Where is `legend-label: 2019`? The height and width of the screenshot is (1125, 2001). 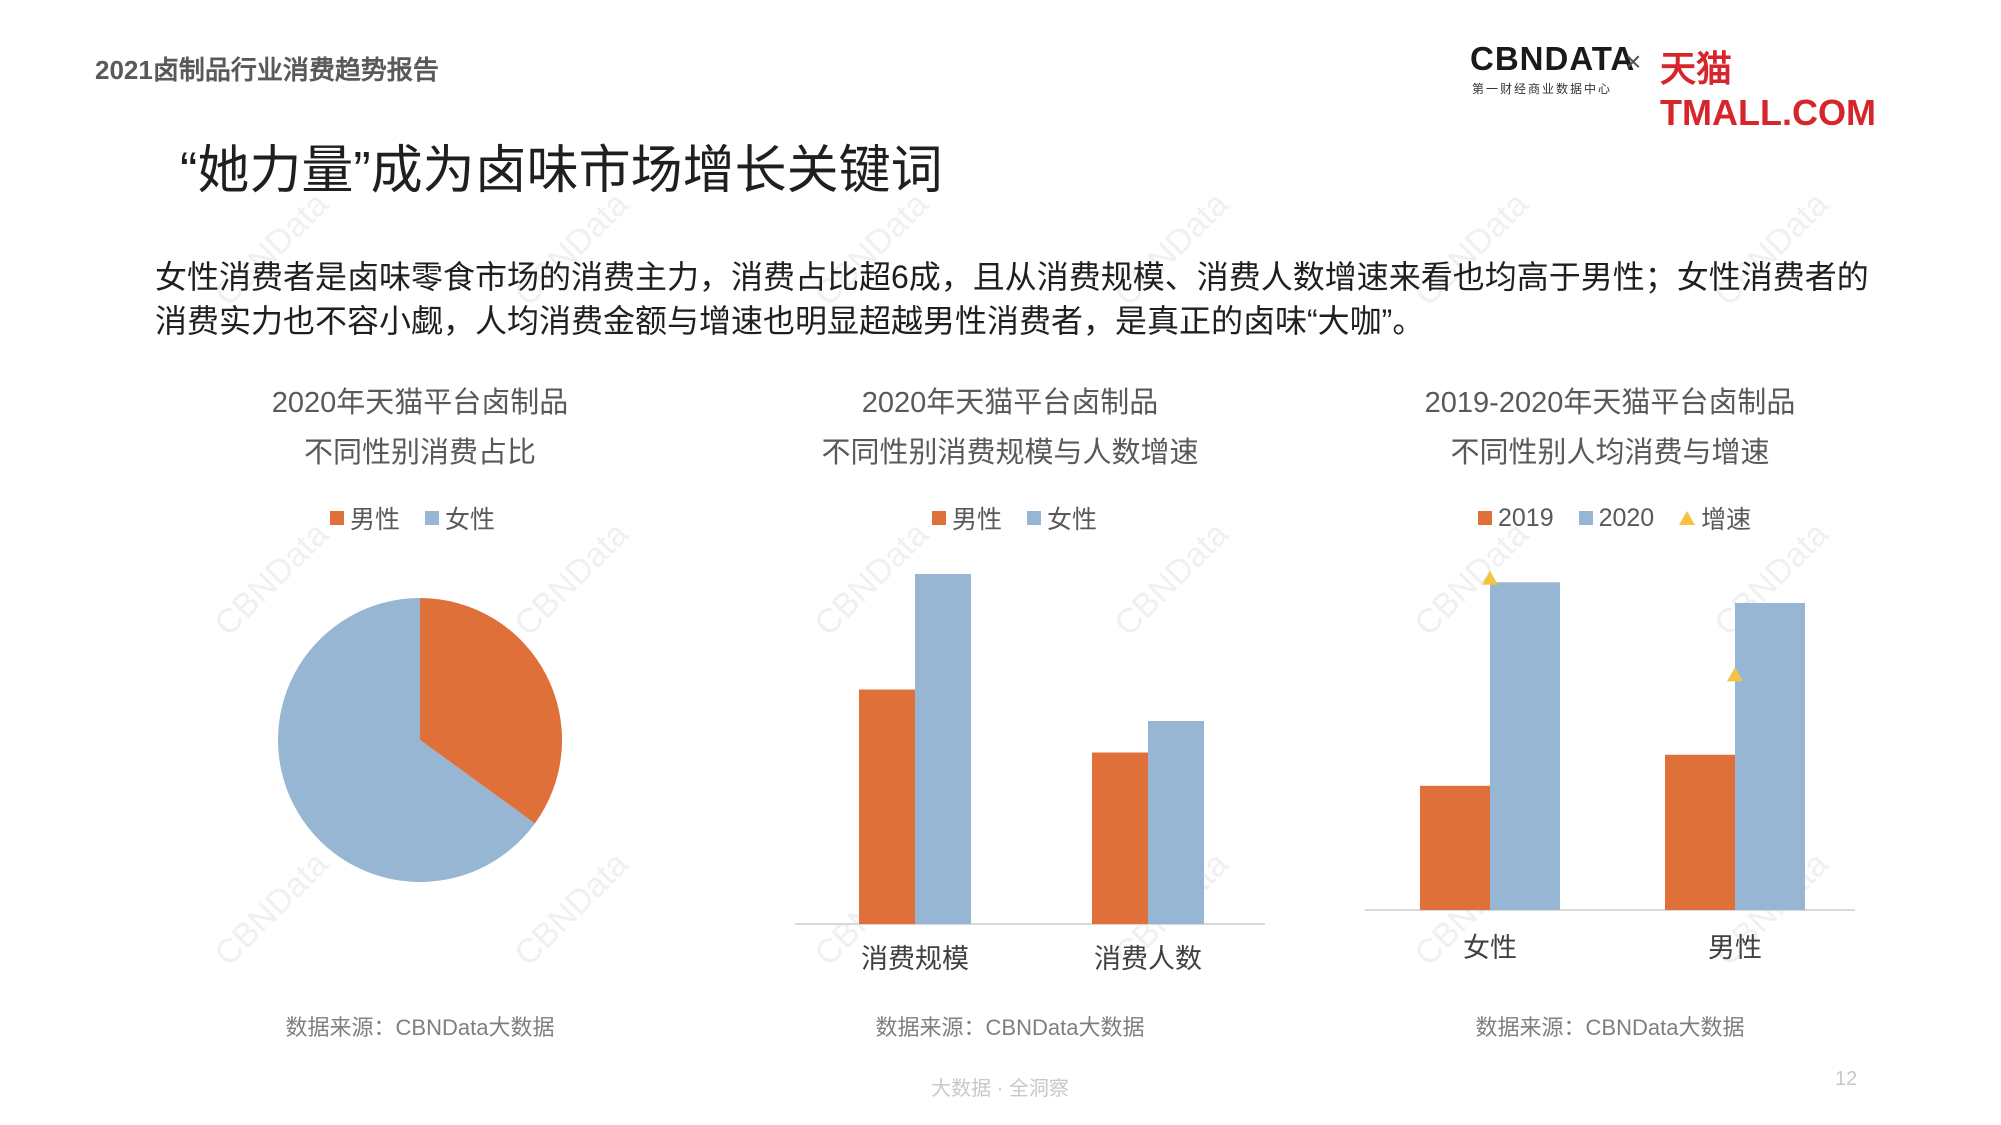
legend-label: 2019 is located at coordinates (1526, 517).